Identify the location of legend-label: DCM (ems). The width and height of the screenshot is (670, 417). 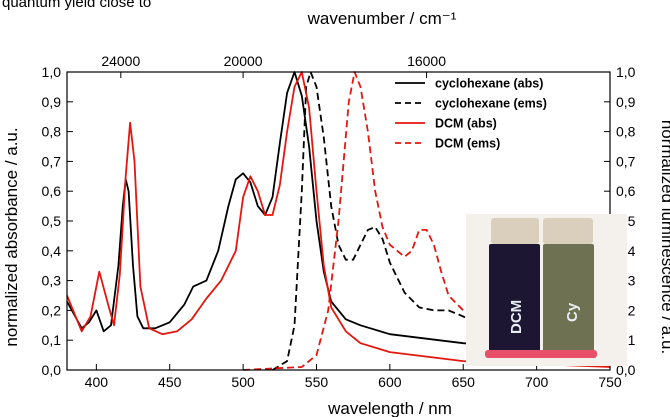
(467, 144).